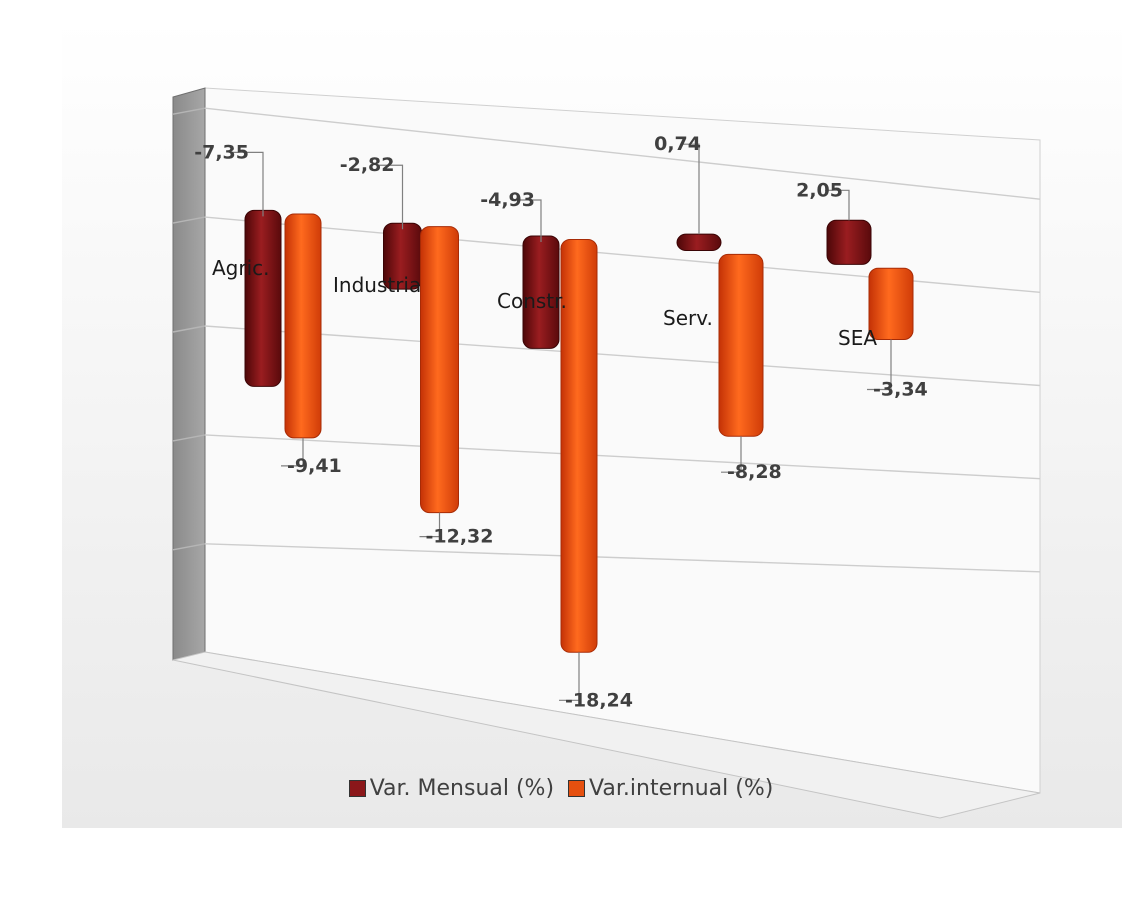 Image resolution: width=1122 pixels, height=898 pixels. Describe the element at coordinates (367, 165) in the screenshot. I see `data-label-mensual-1: -2,82` at that location.